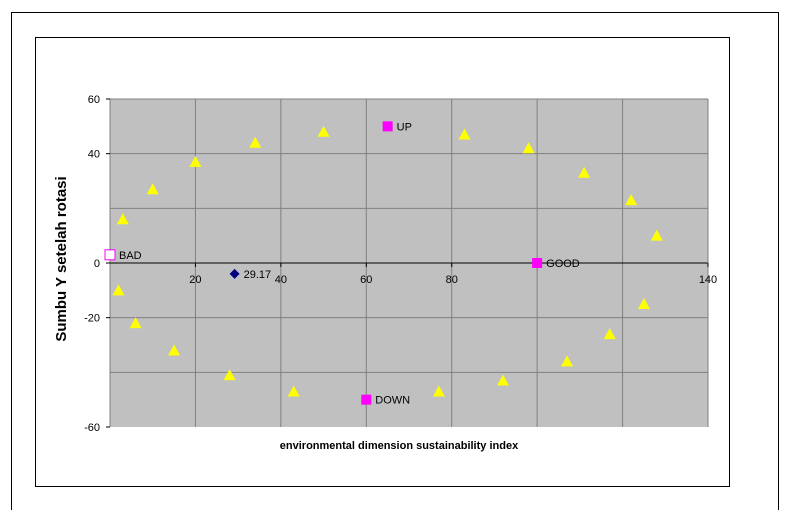  Describe the element at coordinates (195, 280) in the screenshot. I see `x-tick-label: 20` at that location.